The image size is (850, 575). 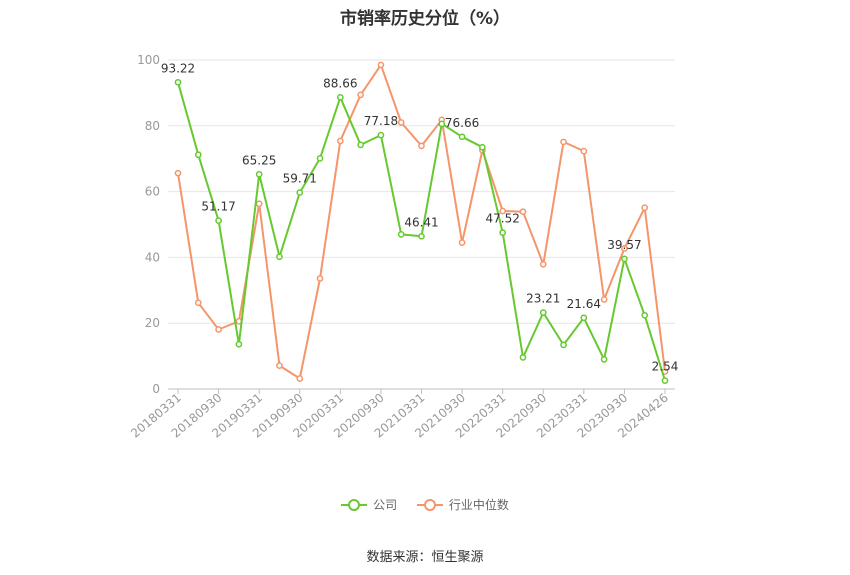 I want to click on legend-item-company: 公司, so click(x=369, y=504).